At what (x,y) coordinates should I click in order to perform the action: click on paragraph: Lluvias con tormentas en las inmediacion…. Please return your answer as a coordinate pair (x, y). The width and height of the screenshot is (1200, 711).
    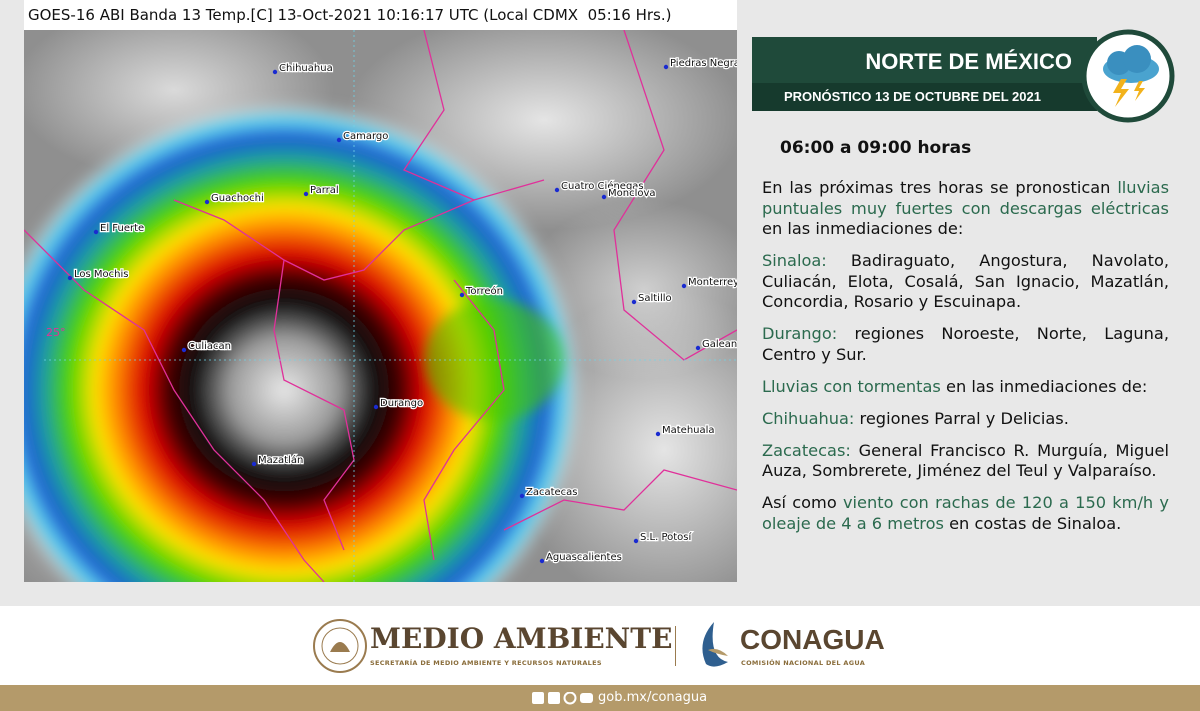
    Looking at the image, I should click on (965, 387).